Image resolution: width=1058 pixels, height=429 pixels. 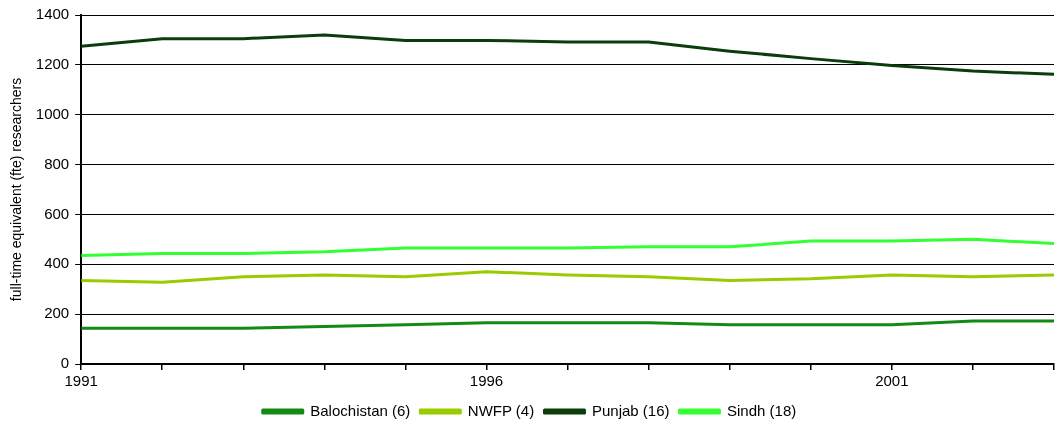 What do you see at coordinates (360, 410) in the screenshot?
I see `legend-label: Balochistan (6)` at bounding box center [360, 410].